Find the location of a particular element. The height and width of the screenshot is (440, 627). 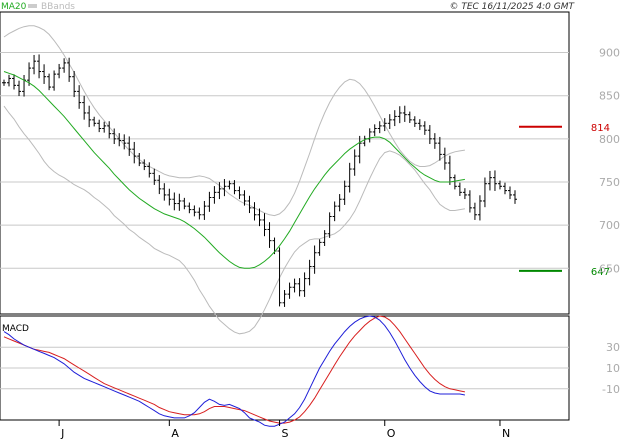

x-tick-label: N is located at coordinates (506, 433).